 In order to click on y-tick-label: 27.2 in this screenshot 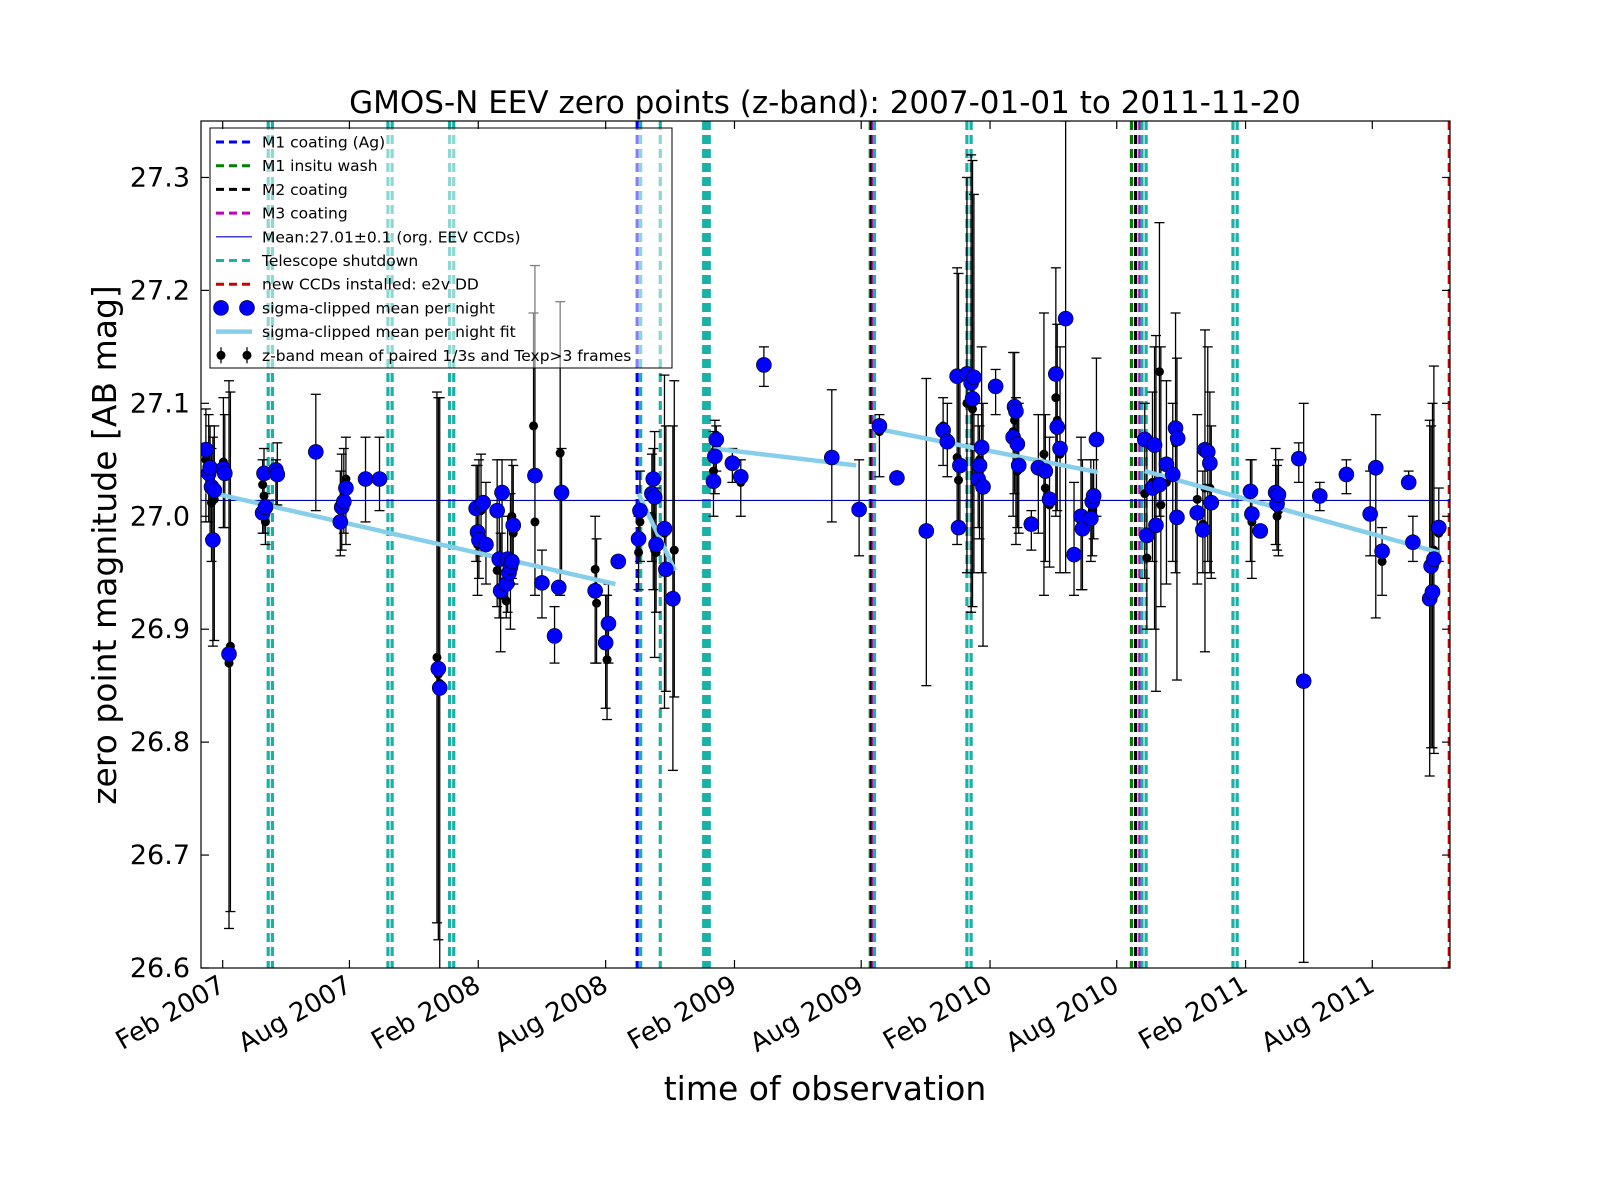, I will do `click(160, 290)`.